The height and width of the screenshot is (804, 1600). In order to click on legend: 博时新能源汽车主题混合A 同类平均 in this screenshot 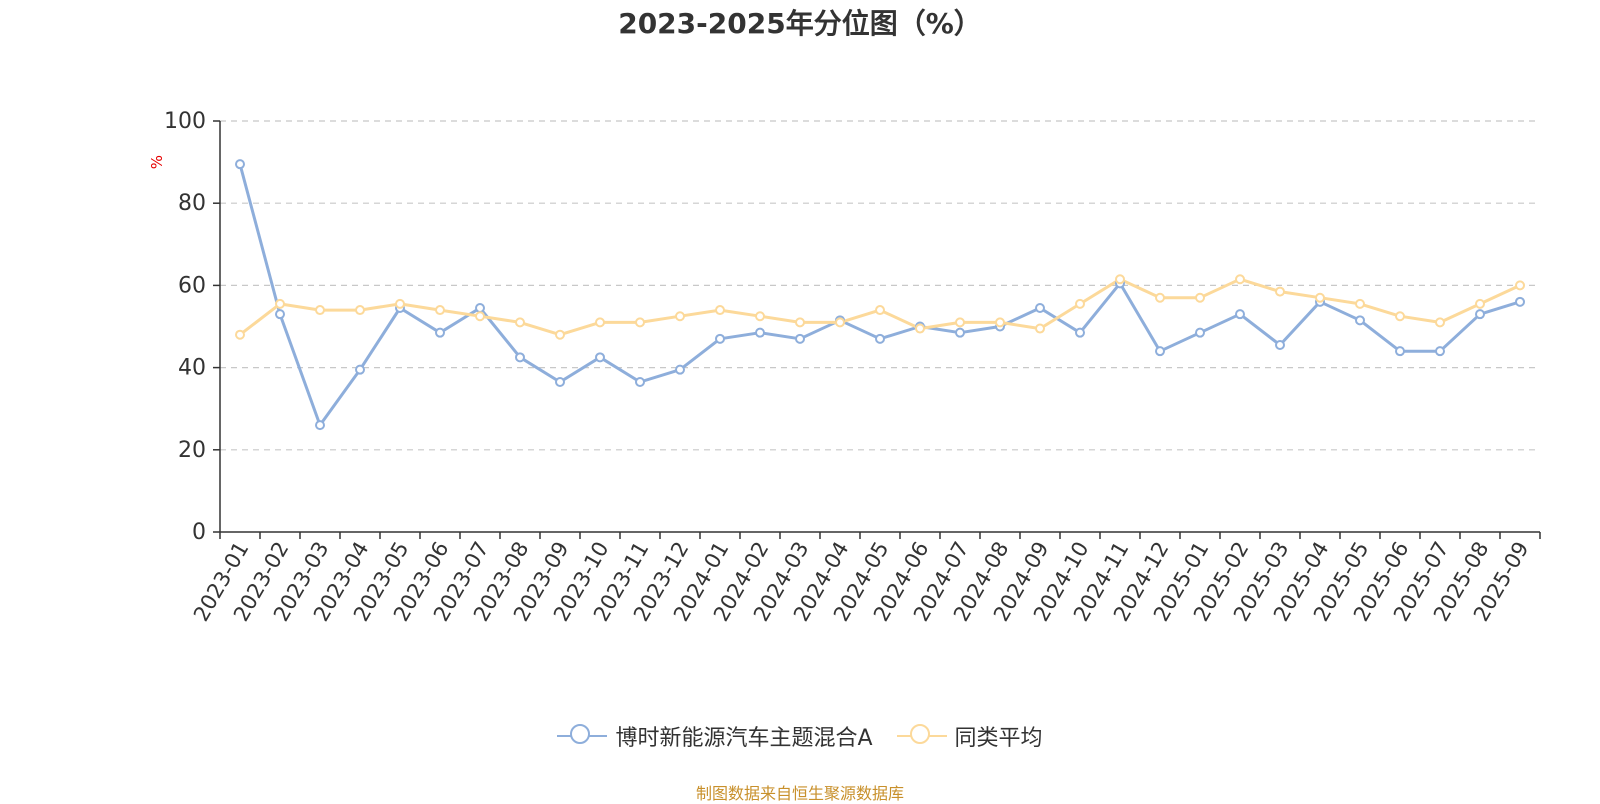, I will do `click(800, 736)`.